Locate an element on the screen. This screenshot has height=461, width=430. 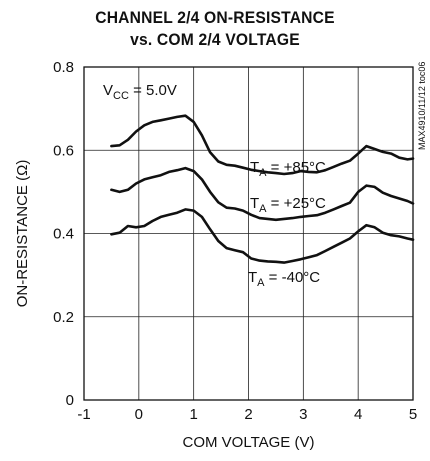
chart-title-line1: CHANNEL 2/4 ON-RESISTANCE is located at coordinates (215, 17).